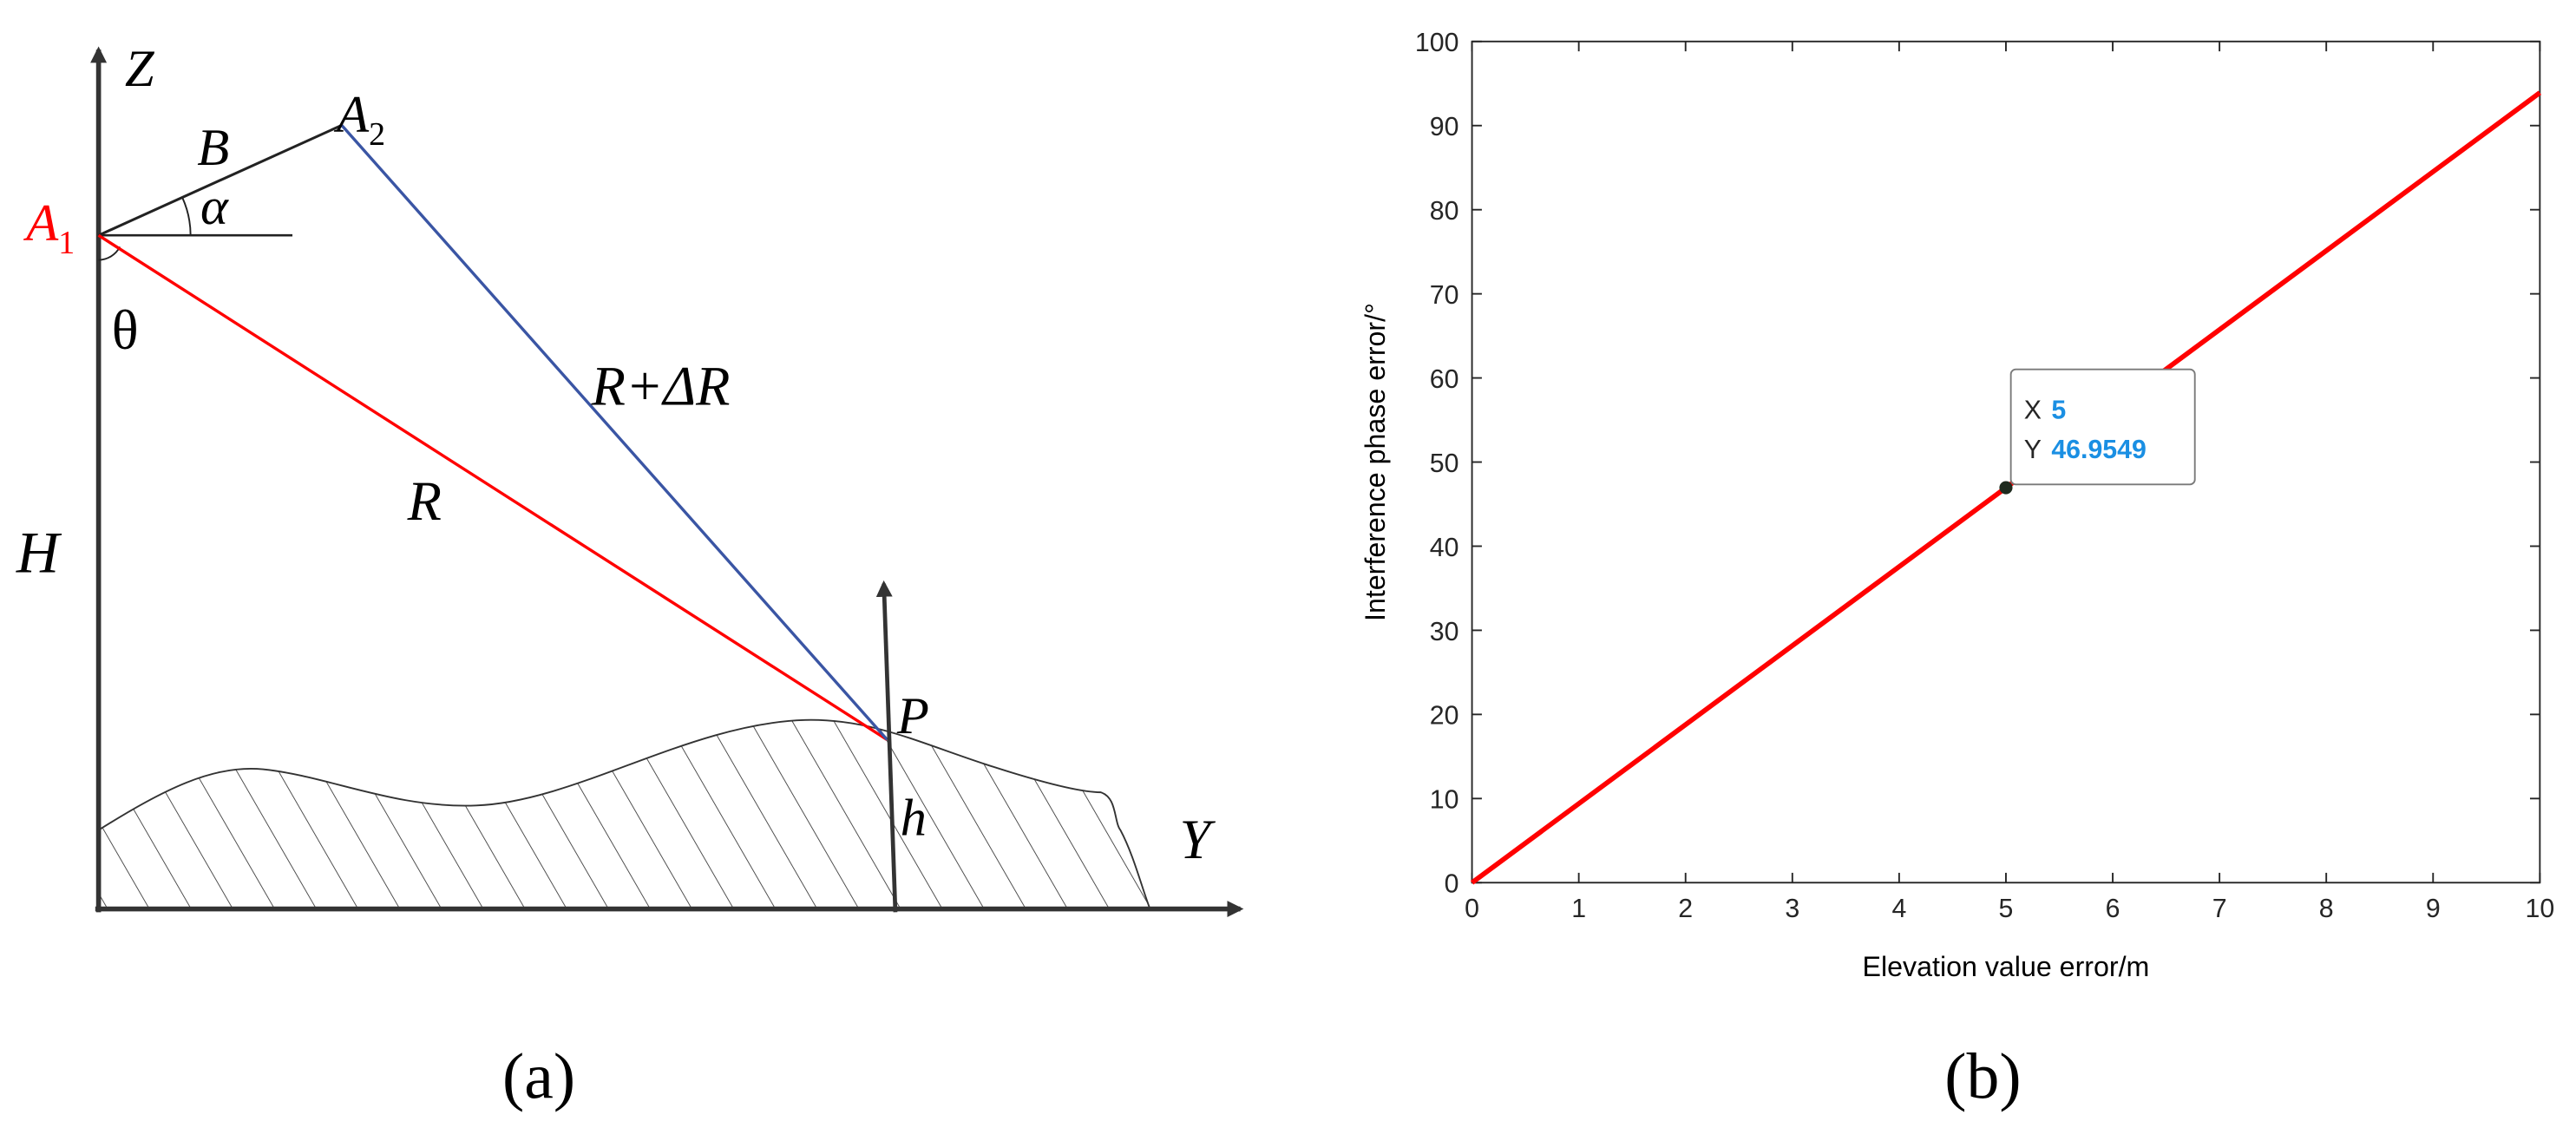 This screenshot has height=1141, width=2576. I want to click on range-label: R, so click(424, 501).